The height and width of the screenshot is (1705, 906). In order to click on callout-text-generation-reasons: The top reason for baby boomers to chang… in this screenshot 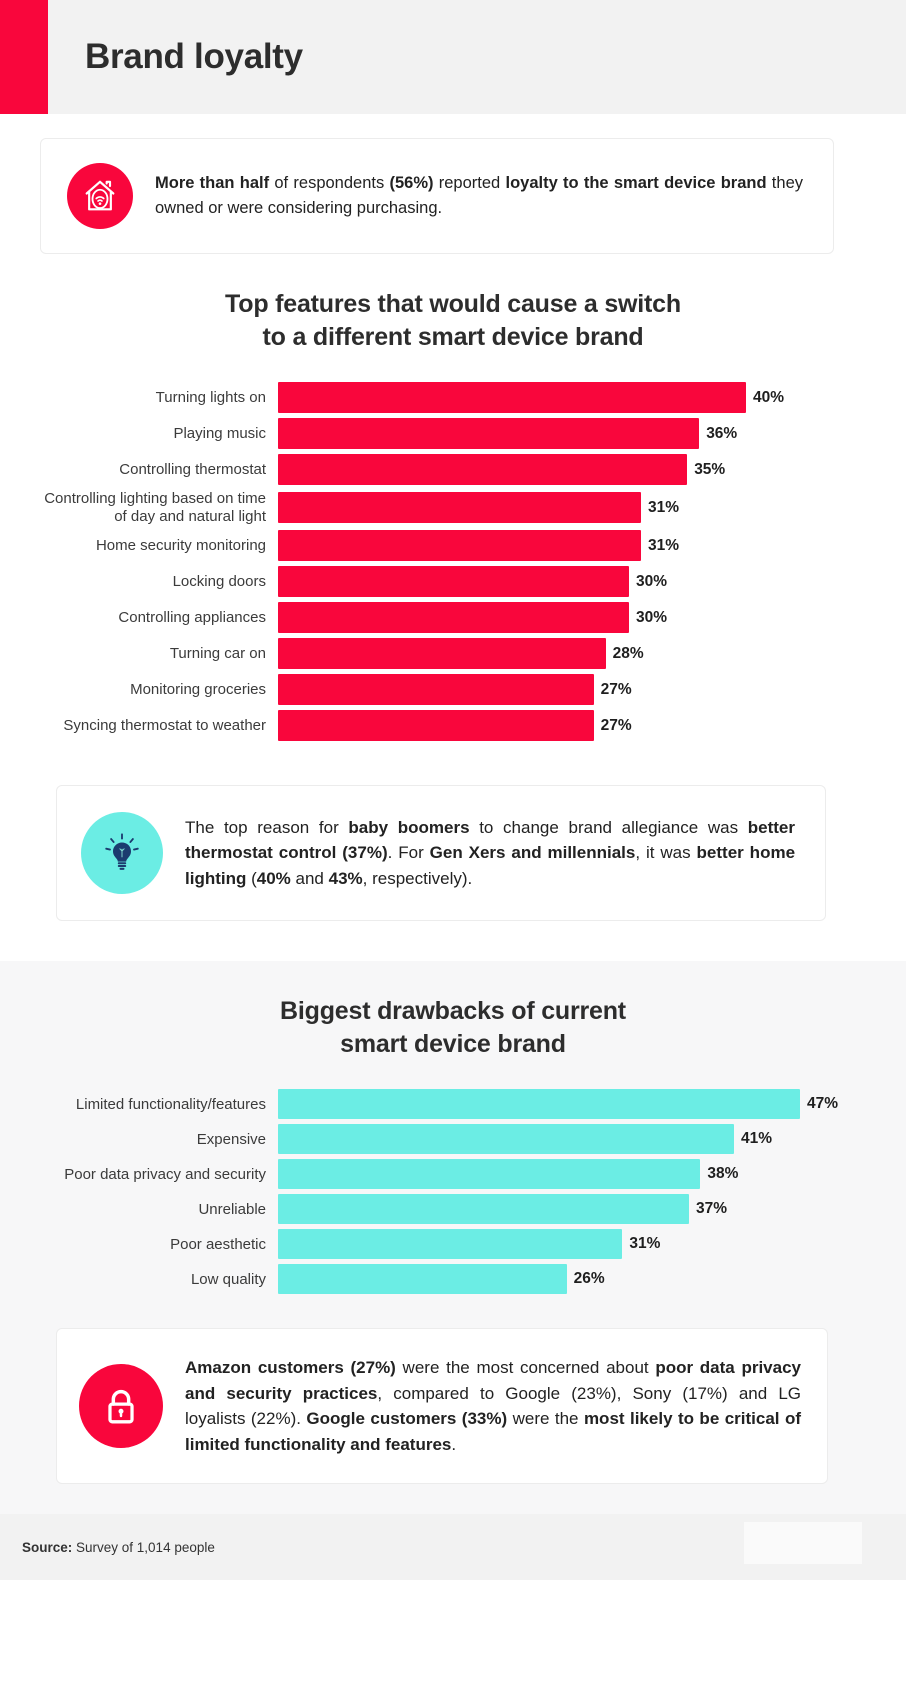, I will do `click(490, 853)`.